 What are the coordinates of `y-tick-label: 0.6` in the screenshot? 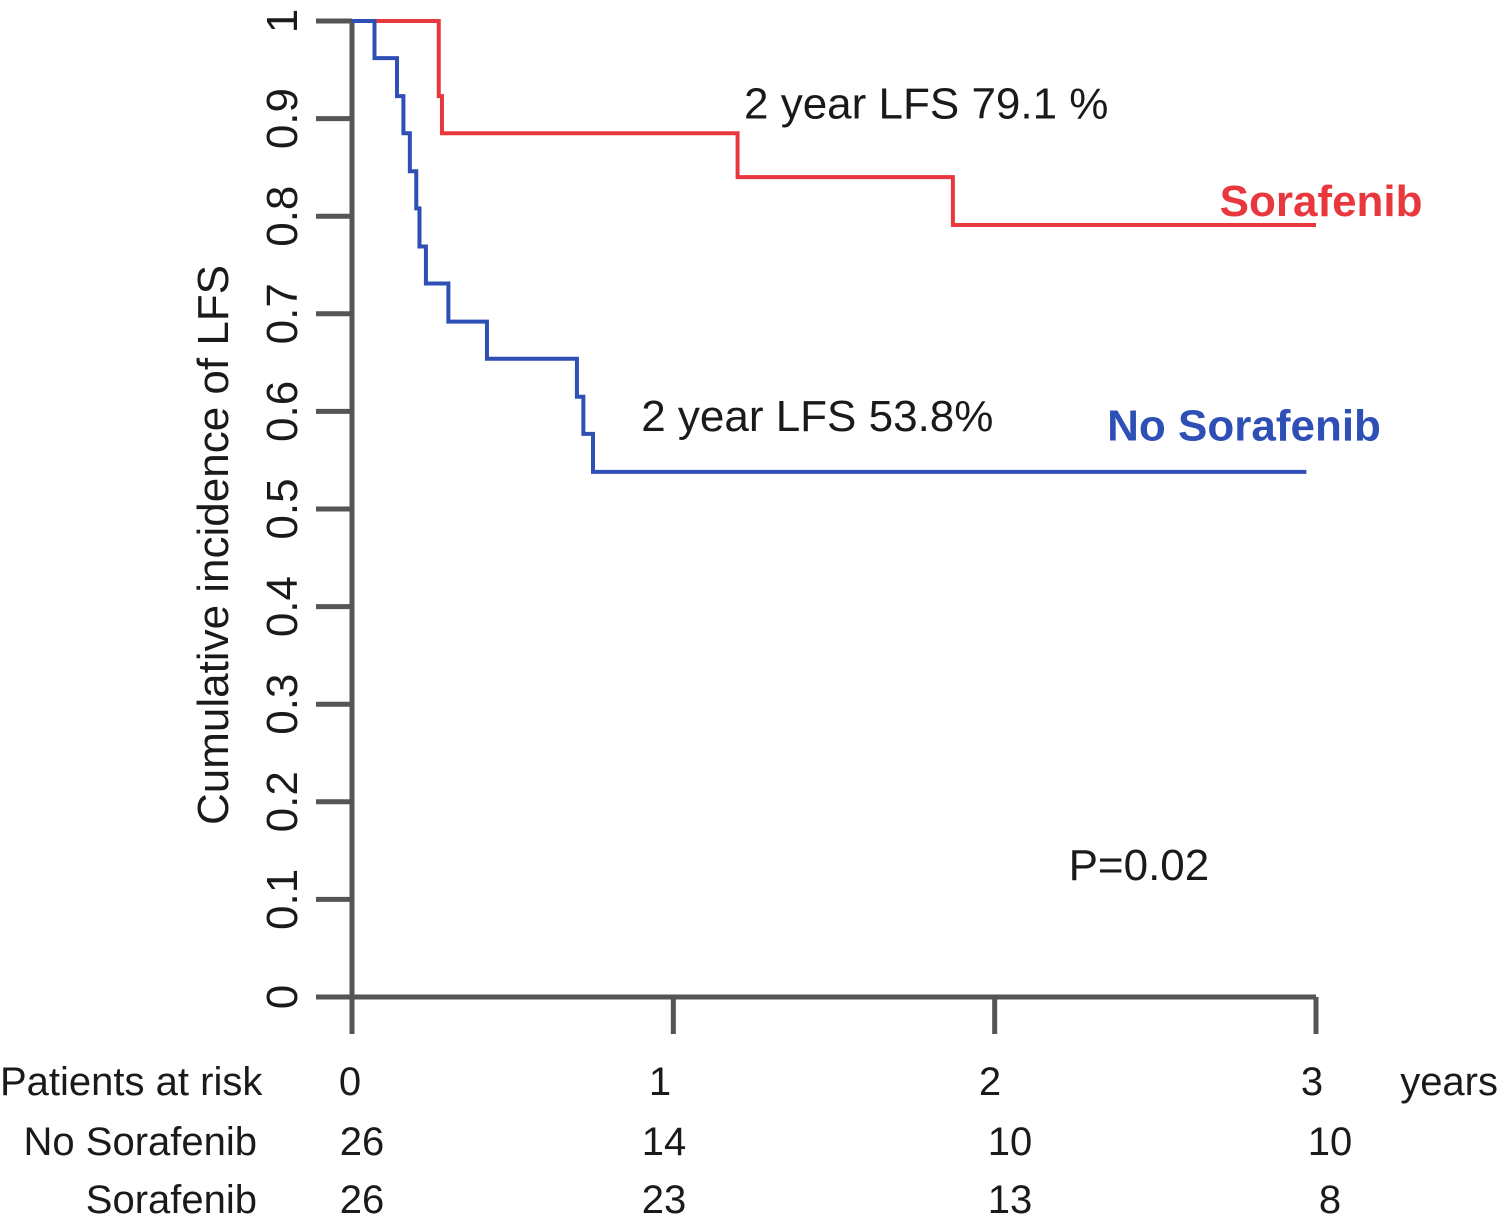 It's located at (282, 411).